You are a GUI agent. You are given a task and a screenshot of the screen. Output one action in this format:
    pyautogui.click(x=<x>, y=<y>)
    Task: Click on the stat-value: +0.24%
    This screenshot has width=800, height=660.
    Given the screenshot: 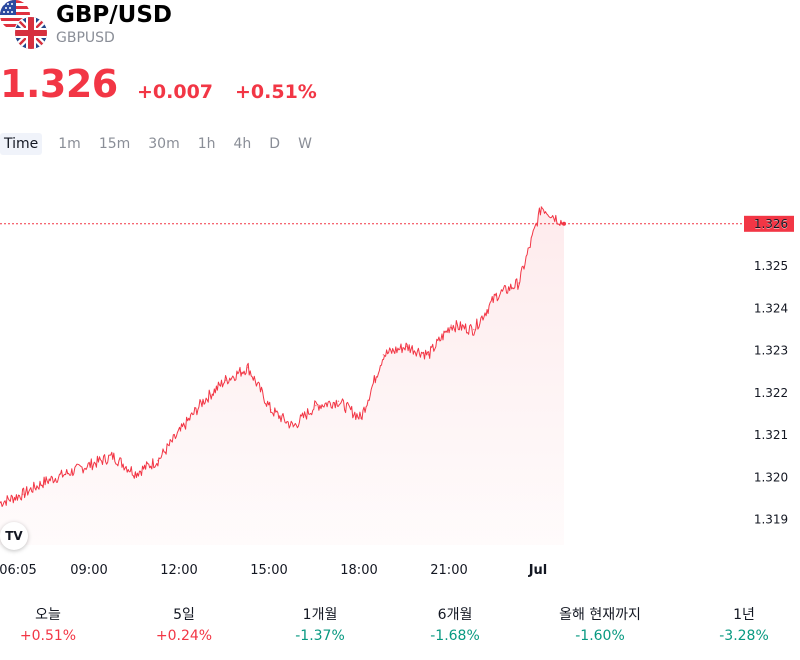 What is the action you would take?
    pyautogui.click(x=184, y=636)
    